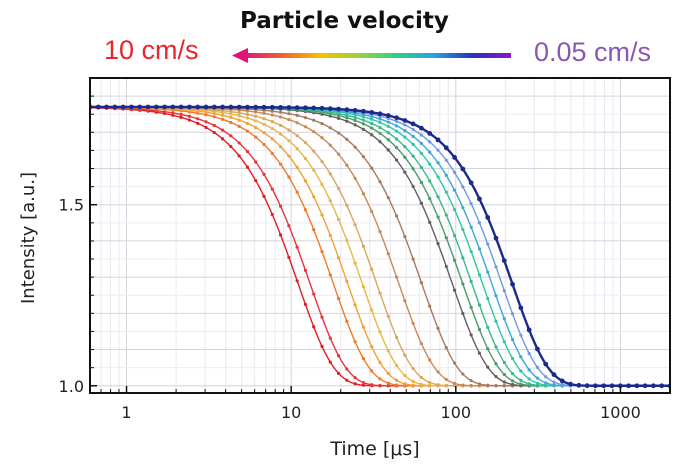 The width and height of the screenshot is (697, 464). What do you see at coordinates (374, 449) in the screenshot?
I see `x-axis-title: Time [μs]` at bounding box center [374, 449].